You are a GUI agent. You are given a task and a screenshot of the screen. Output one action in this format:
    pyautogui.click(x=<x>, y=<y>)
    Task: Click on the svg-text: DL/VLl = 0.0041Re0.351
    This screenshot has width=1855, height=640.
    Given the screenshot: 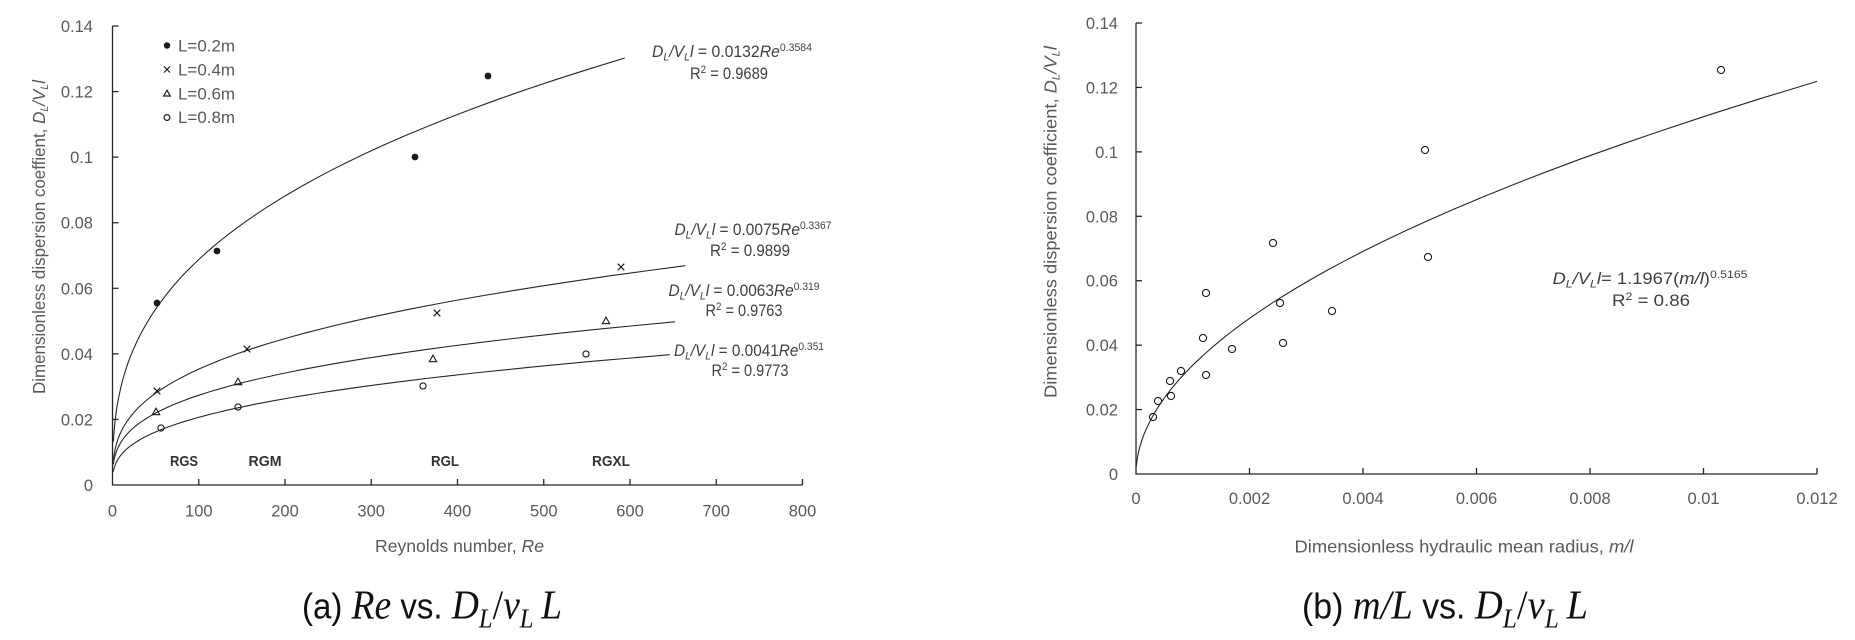 What is the action you would take?
    pyautogui.click(x=749, y=352)
    